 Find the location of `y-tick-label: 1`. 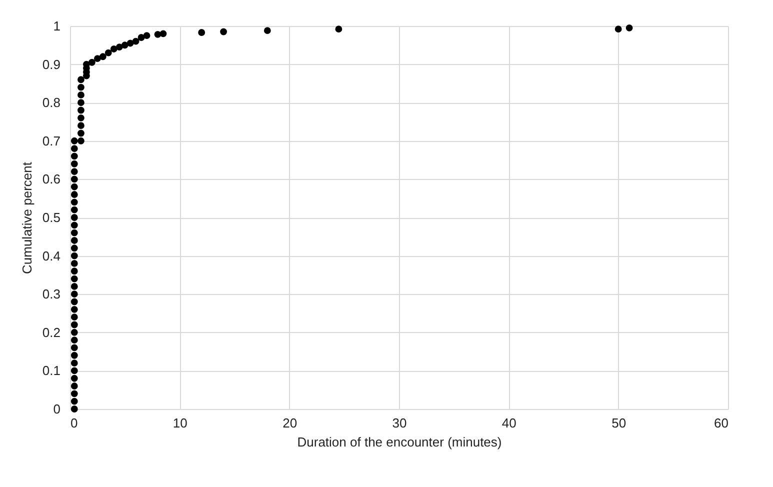

y-tick-label: 1 is located at coordinates (56, 26).